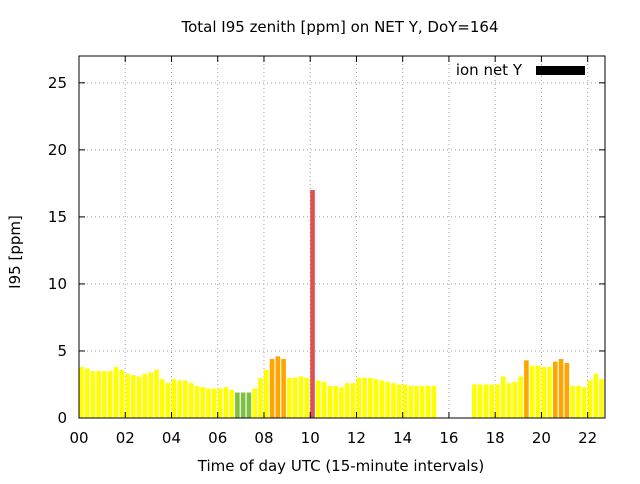 This screenshot has width=640, height=484. I want to click on legend-label: ion net Y, so click(489, 70).